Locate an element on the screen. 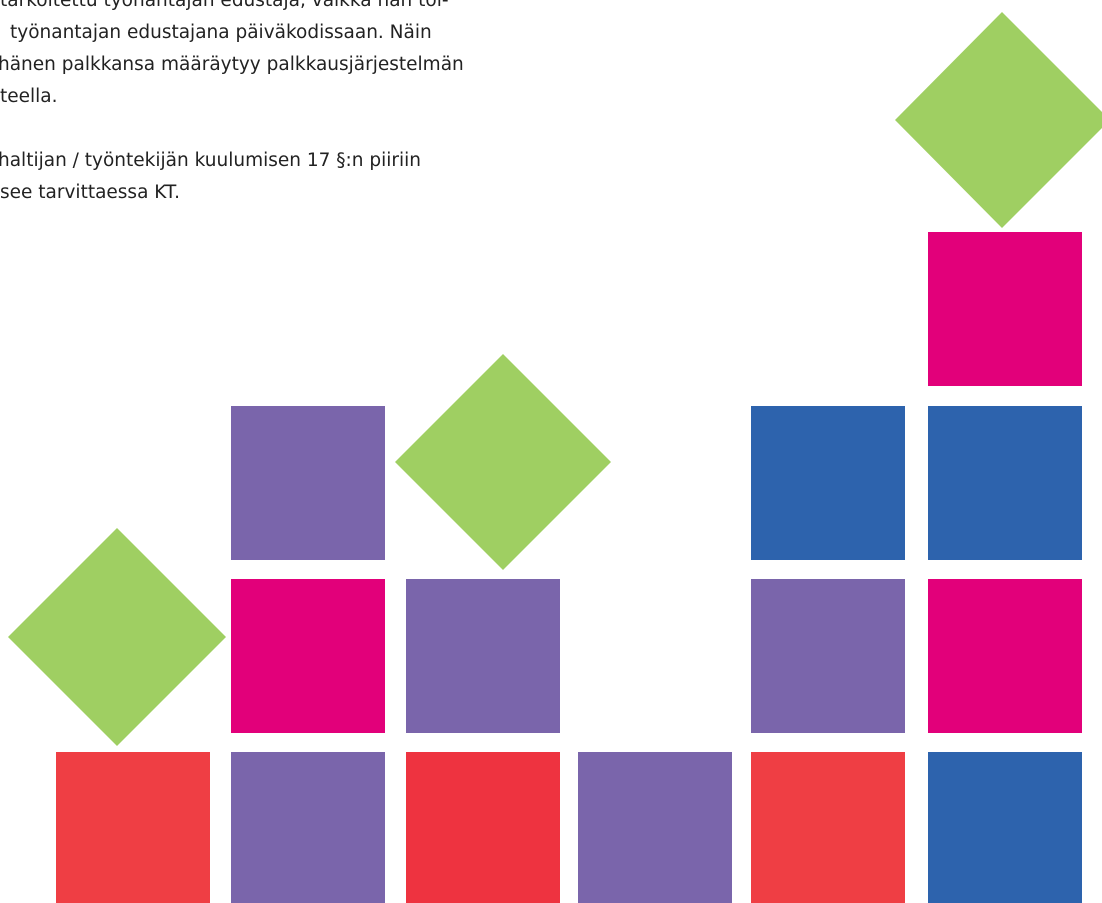 This screenshot has width=1102, height=903. text-line: teella. is located at coordinates (29, 96).